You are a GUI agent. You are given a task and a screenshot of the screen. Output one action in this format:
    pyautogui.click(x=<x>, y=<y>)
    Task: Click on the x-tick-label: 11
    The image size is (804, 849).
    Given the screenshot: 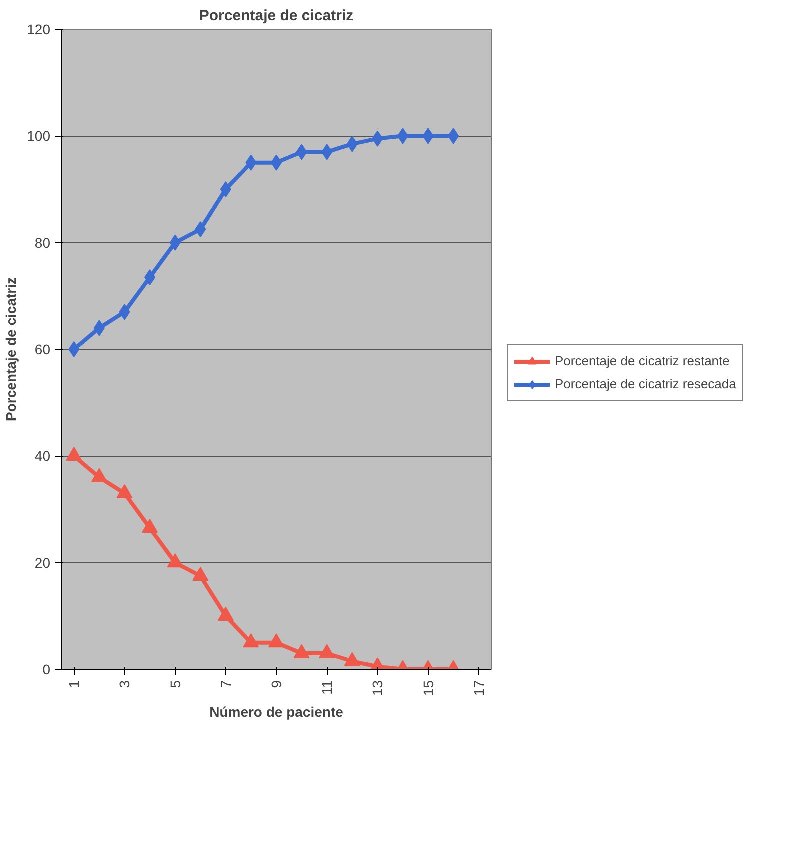 What is the action you would take?
    pyautogui.click(x=327, y=688)
    